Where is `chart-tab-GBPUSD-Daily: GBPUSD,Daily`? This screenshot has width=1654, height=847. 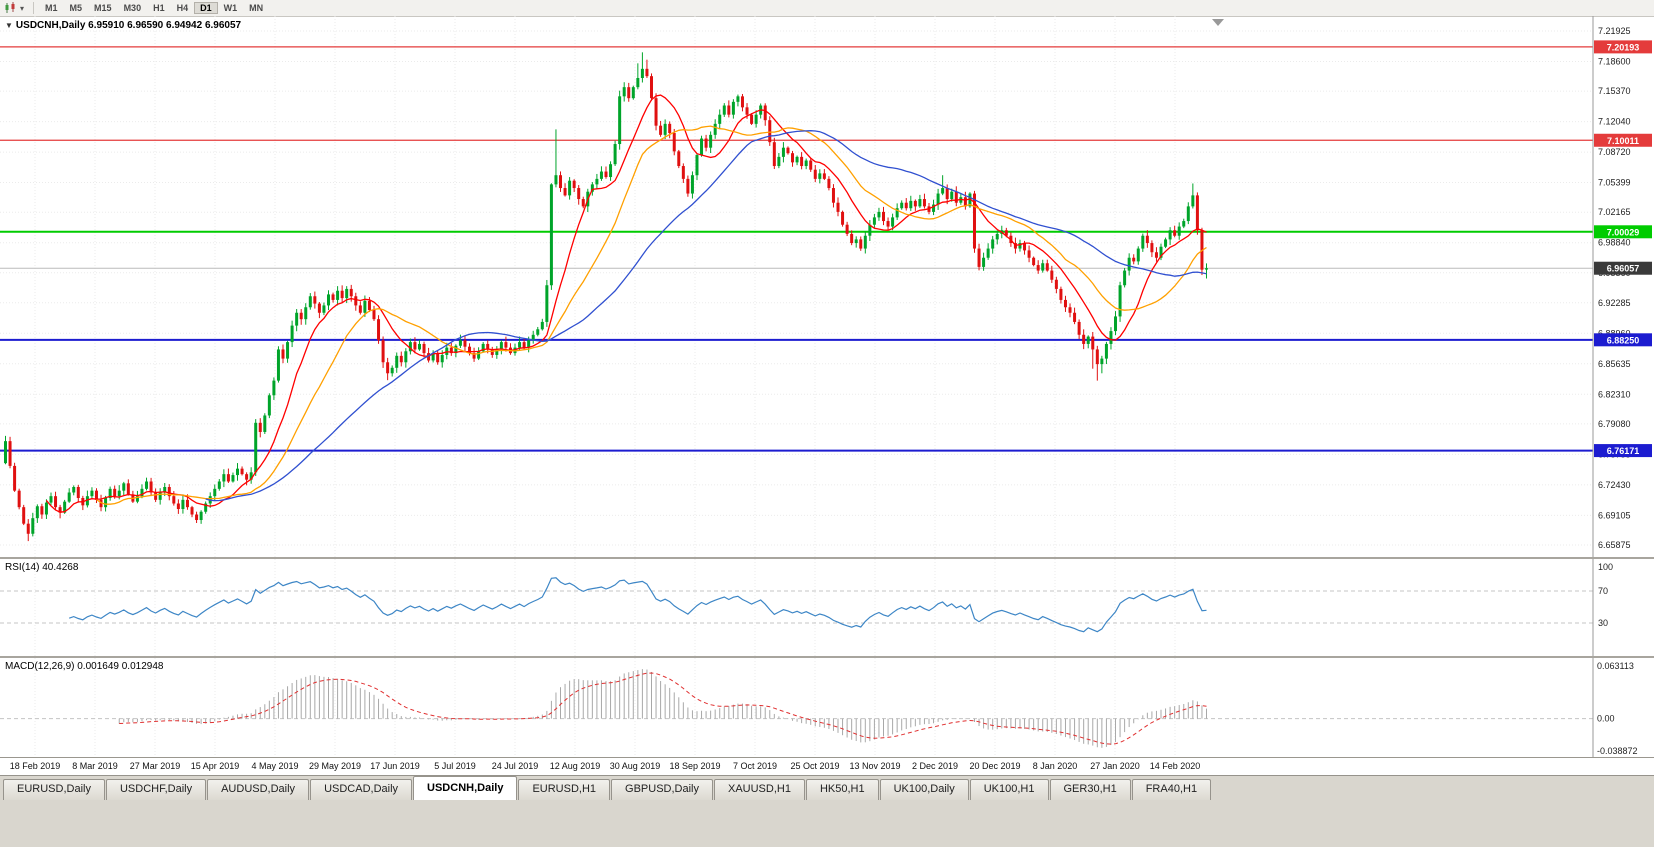 chart-tab-GBPUSD-Daily: GBPUSD,Daily is located at coordinates (662, 789).